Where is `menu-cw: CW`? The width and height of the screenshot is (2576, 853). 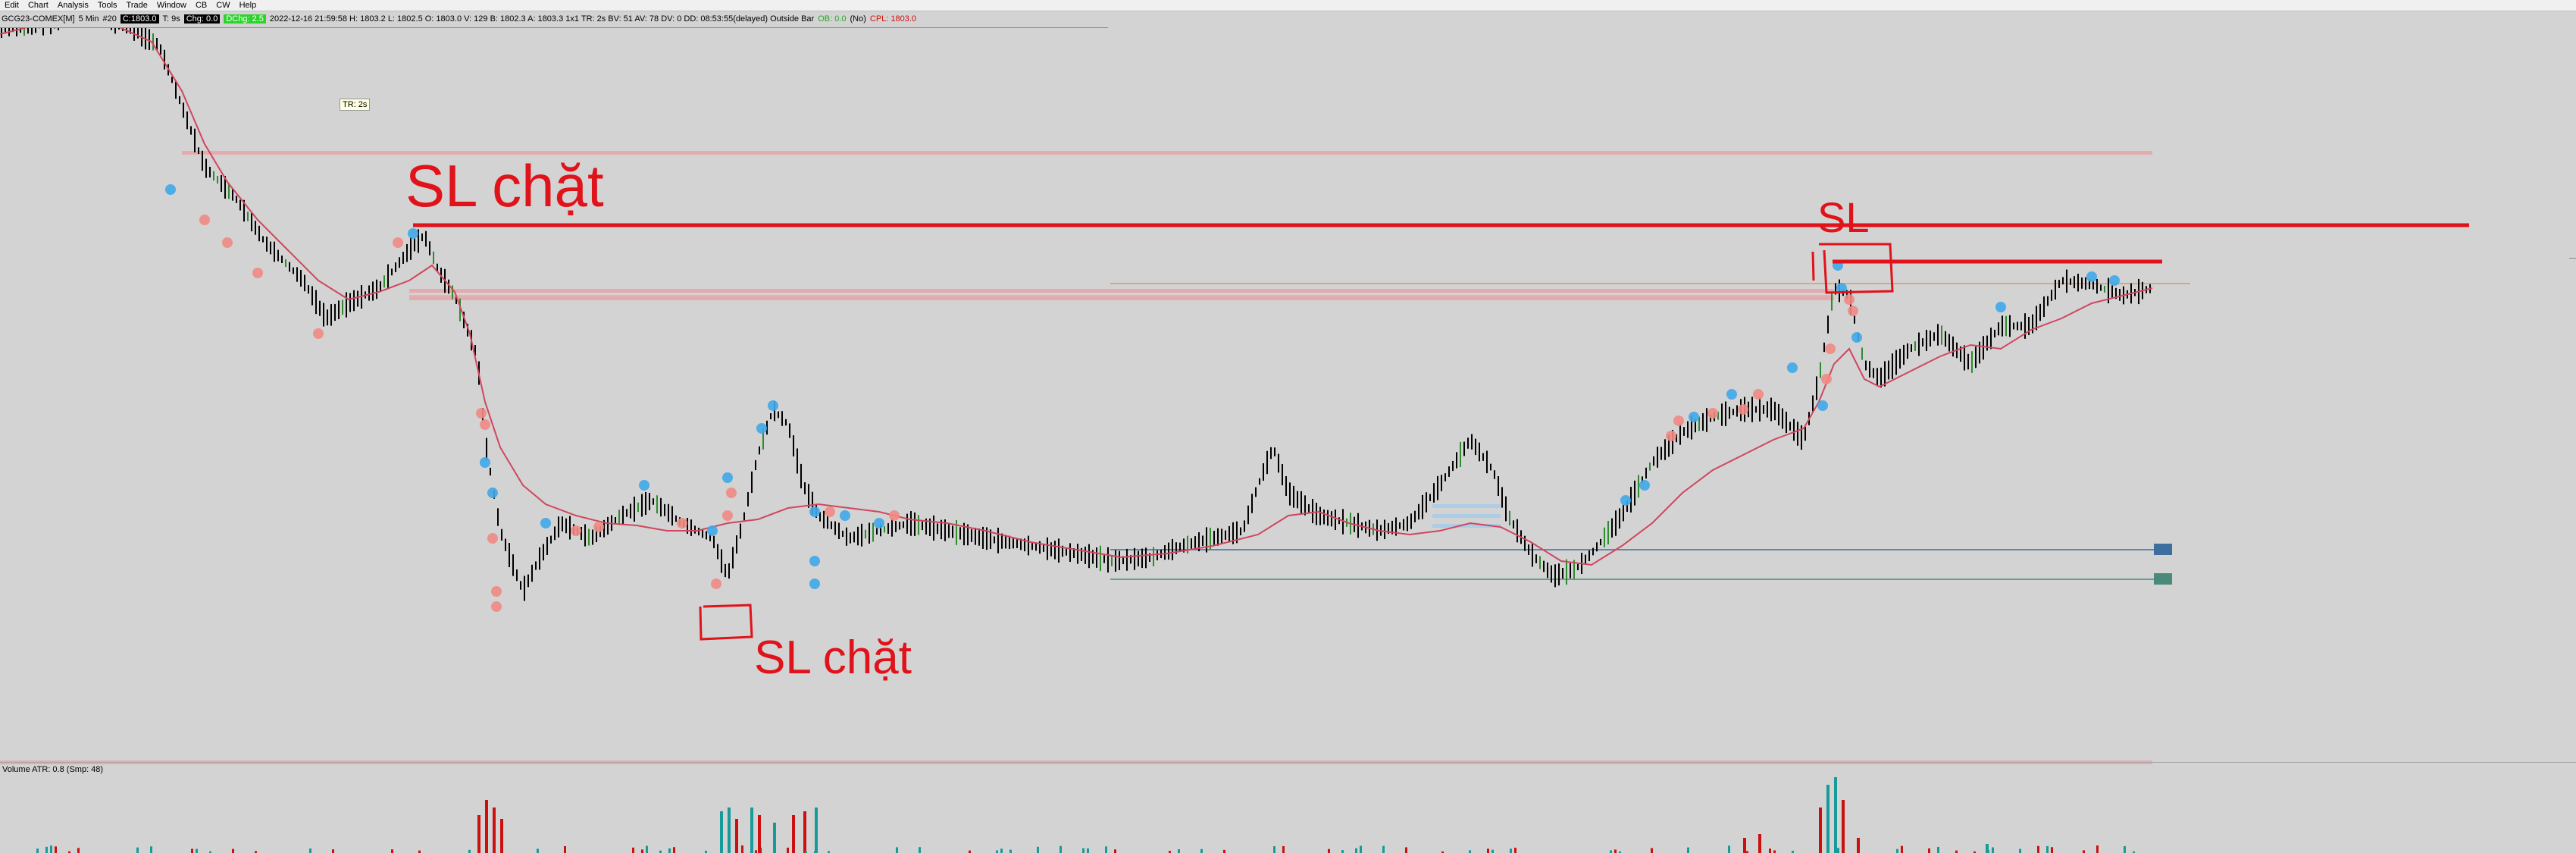
menu-cw: CW is located at coordinates (223, 5).